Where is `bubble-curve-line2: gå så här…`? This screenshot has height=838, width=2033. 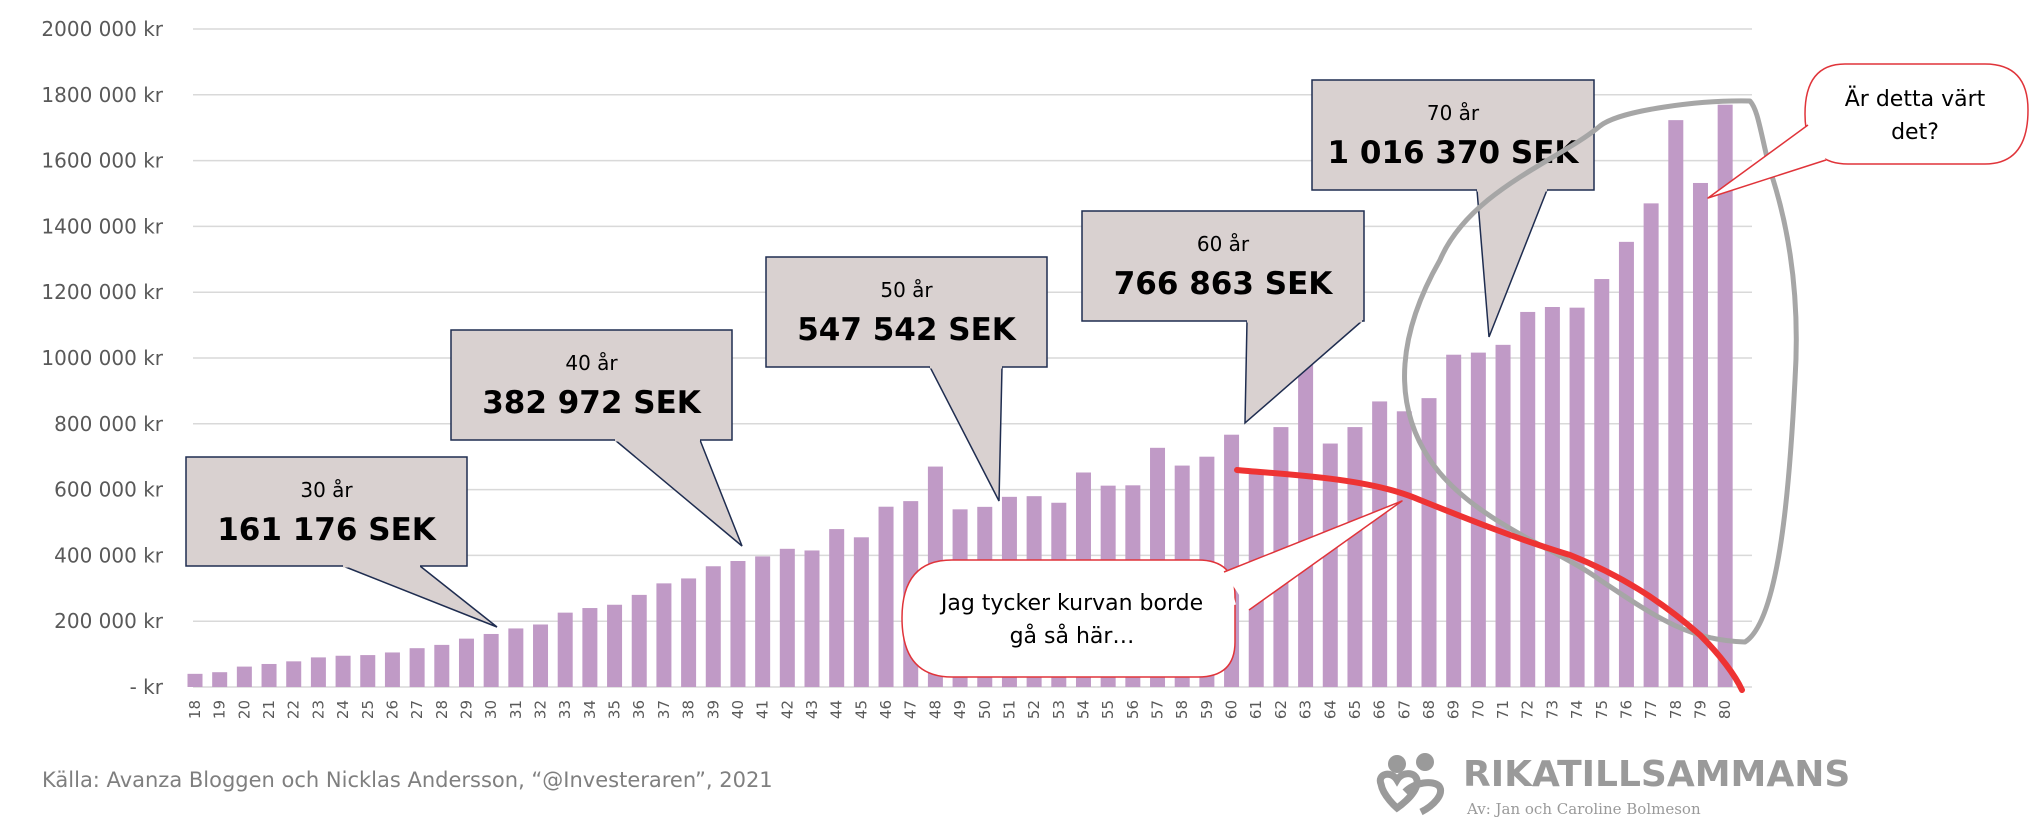 bubble-curve-line2: gå så här… is located at coordinates (1072, 636).